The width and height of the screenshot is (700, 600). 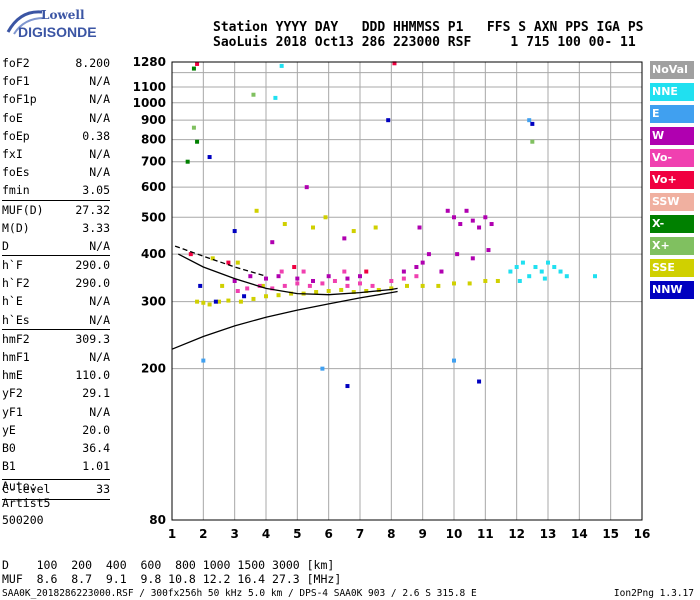 I want to click on param-row: D N/A, so click(x=56, y=246).